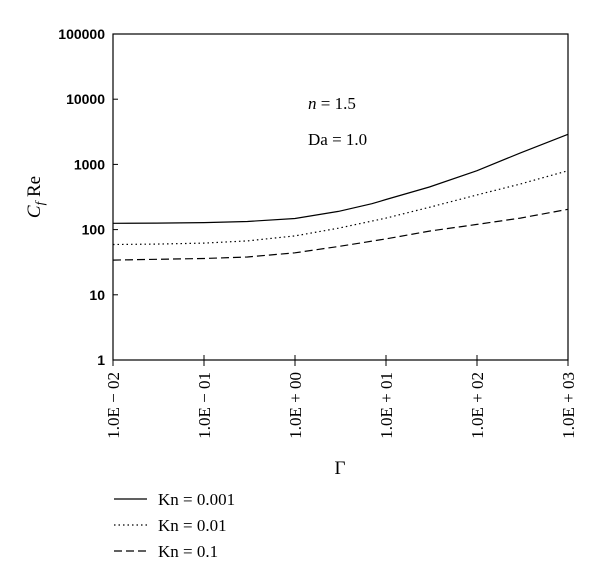 Image resolution: width=600 pixels, height=583 pixels. What do you see at coordinates (97, 295) in the screenshot?
I see `y-tick-label: 10` at bounding box center [97, 295].